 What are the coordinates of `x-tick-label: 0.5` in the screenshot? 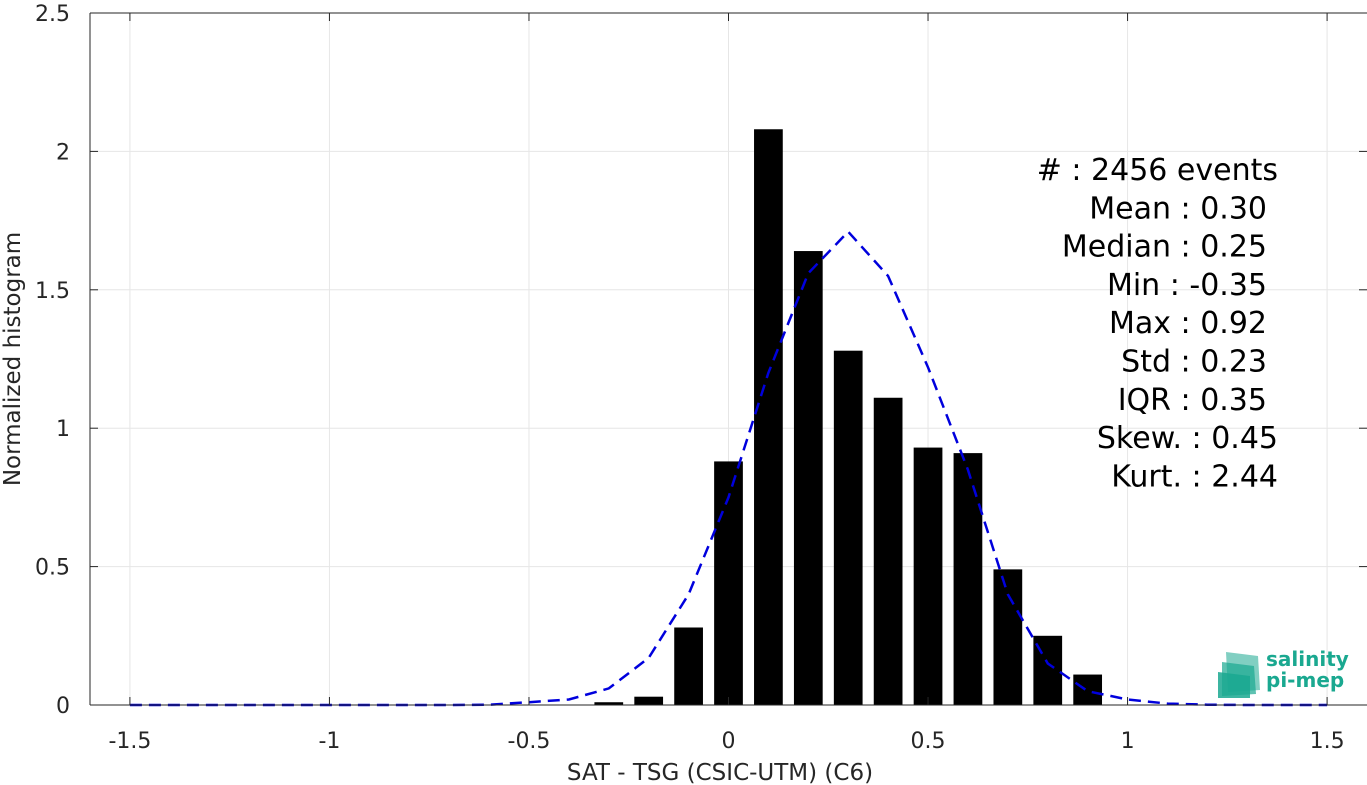 It's located at (928, 741).